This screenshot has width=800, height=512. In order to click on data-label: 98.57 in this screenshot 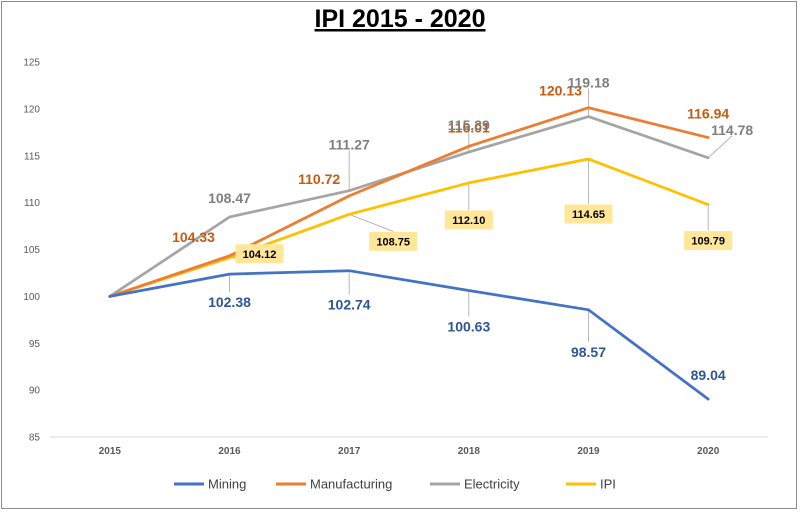, I will do `click(588, 352)`.